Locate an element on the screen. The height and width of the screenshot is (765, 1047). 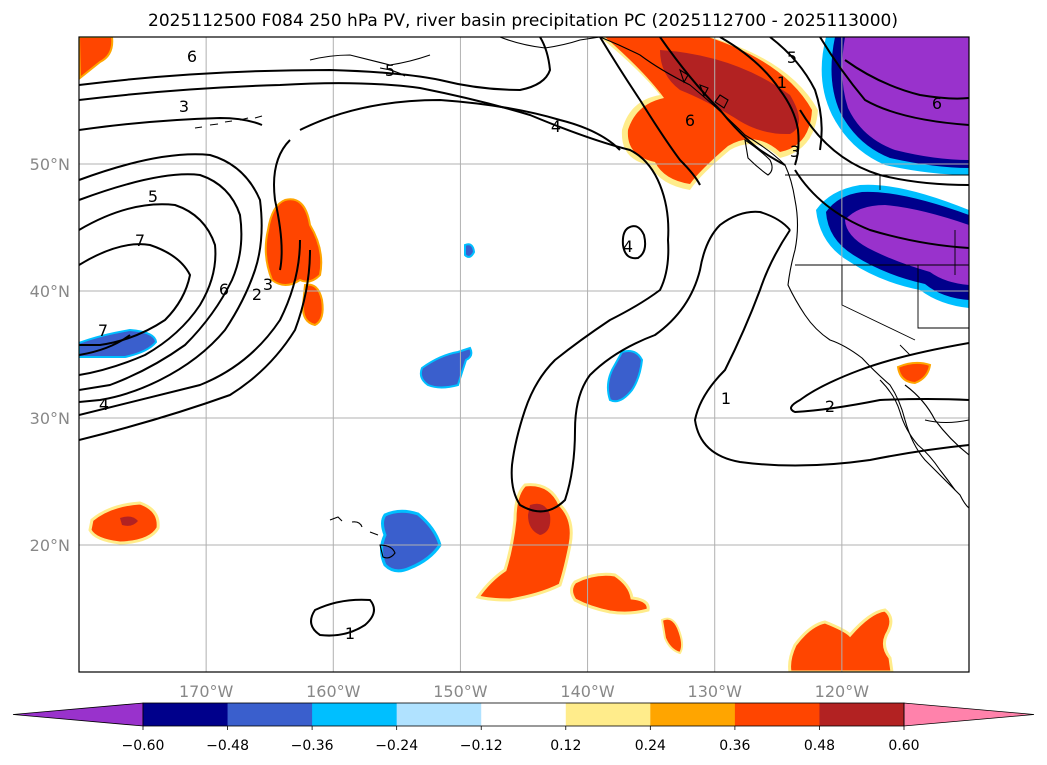
longitude-tick-label: 140°W is located at coordinates (587, 691).